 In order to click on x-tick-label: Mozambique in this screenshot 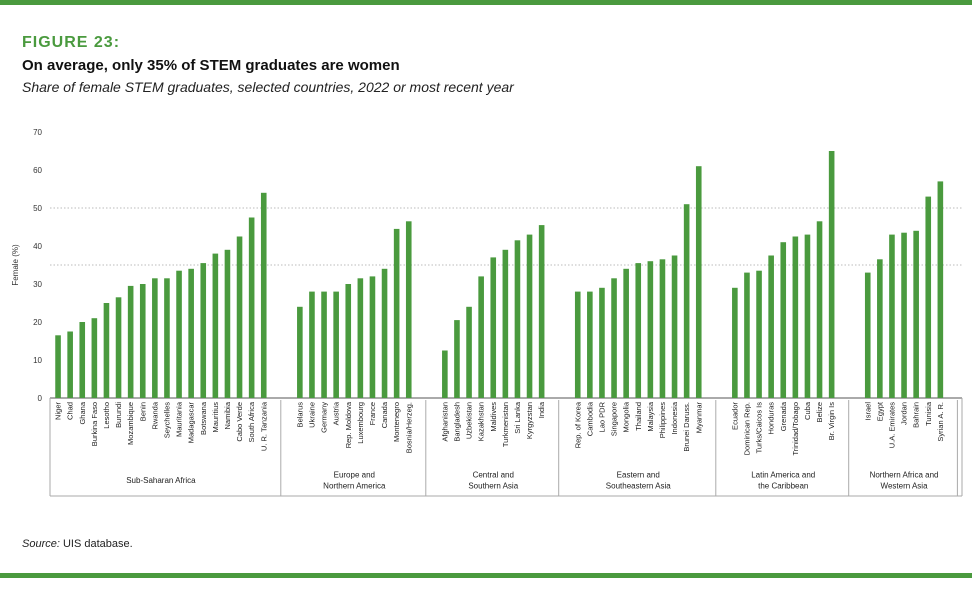, I will do `click(130, 423)`.